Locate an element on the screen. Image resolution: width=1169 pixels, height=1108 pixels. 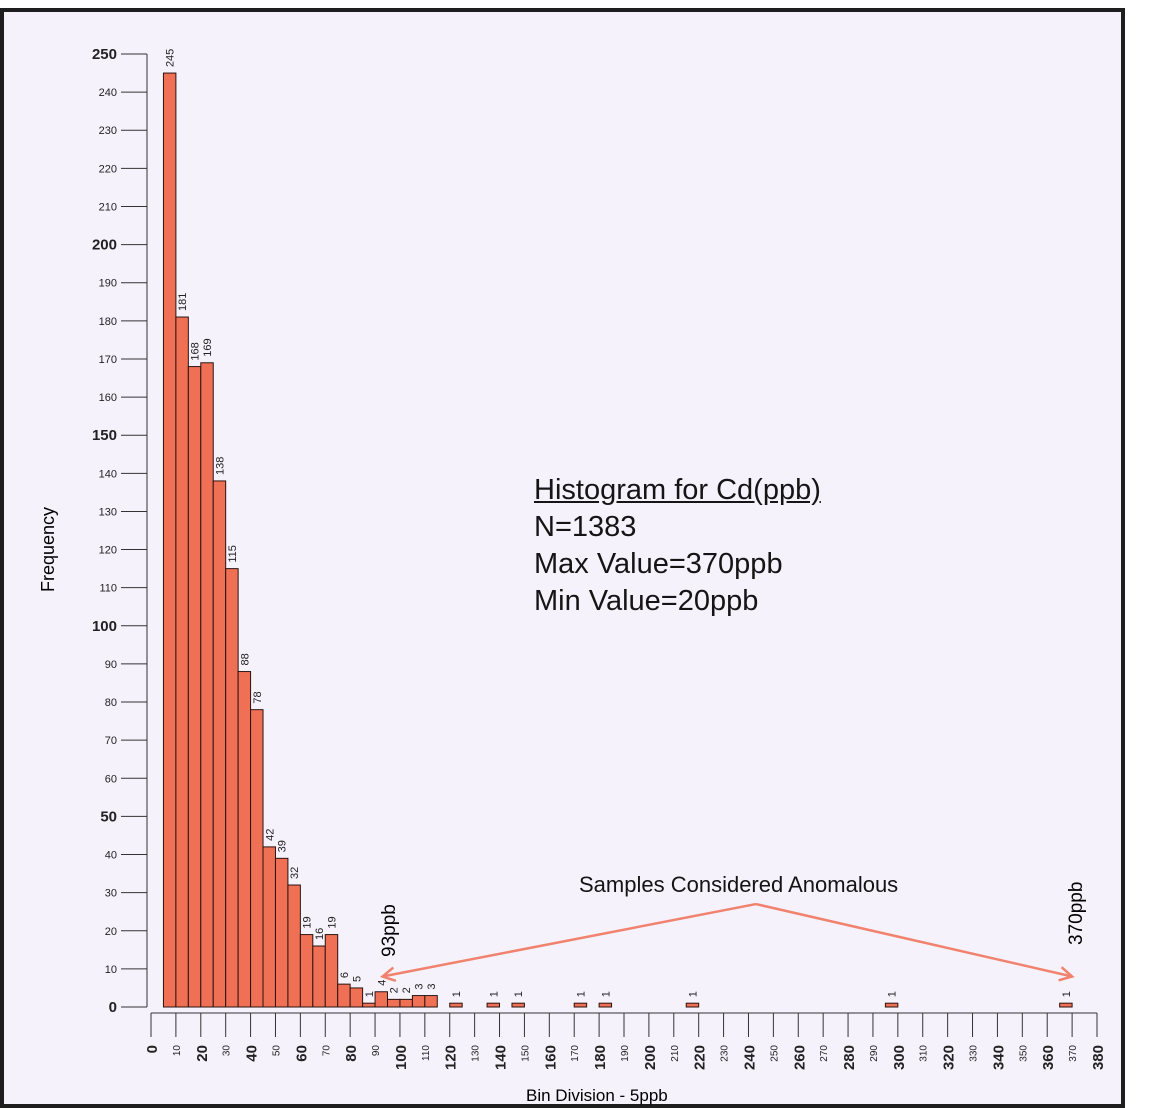
bar-value-label: 138 is located at coordinates (220, 466).